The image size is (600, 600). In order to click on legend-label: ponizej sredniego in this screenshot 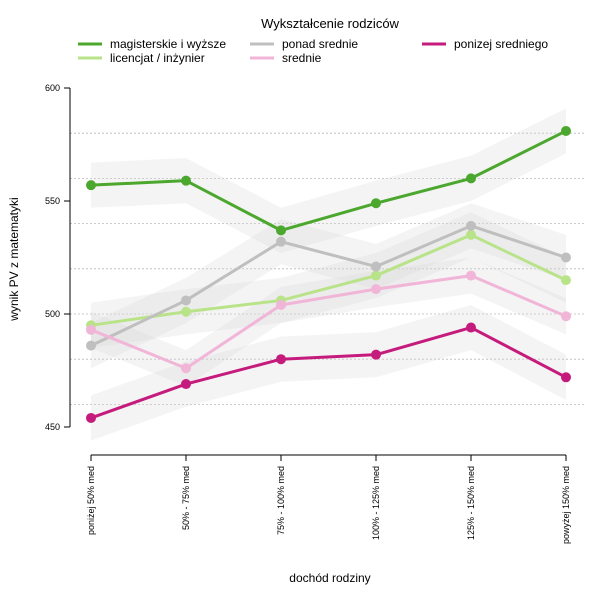, I will do `click(501, 44)`.